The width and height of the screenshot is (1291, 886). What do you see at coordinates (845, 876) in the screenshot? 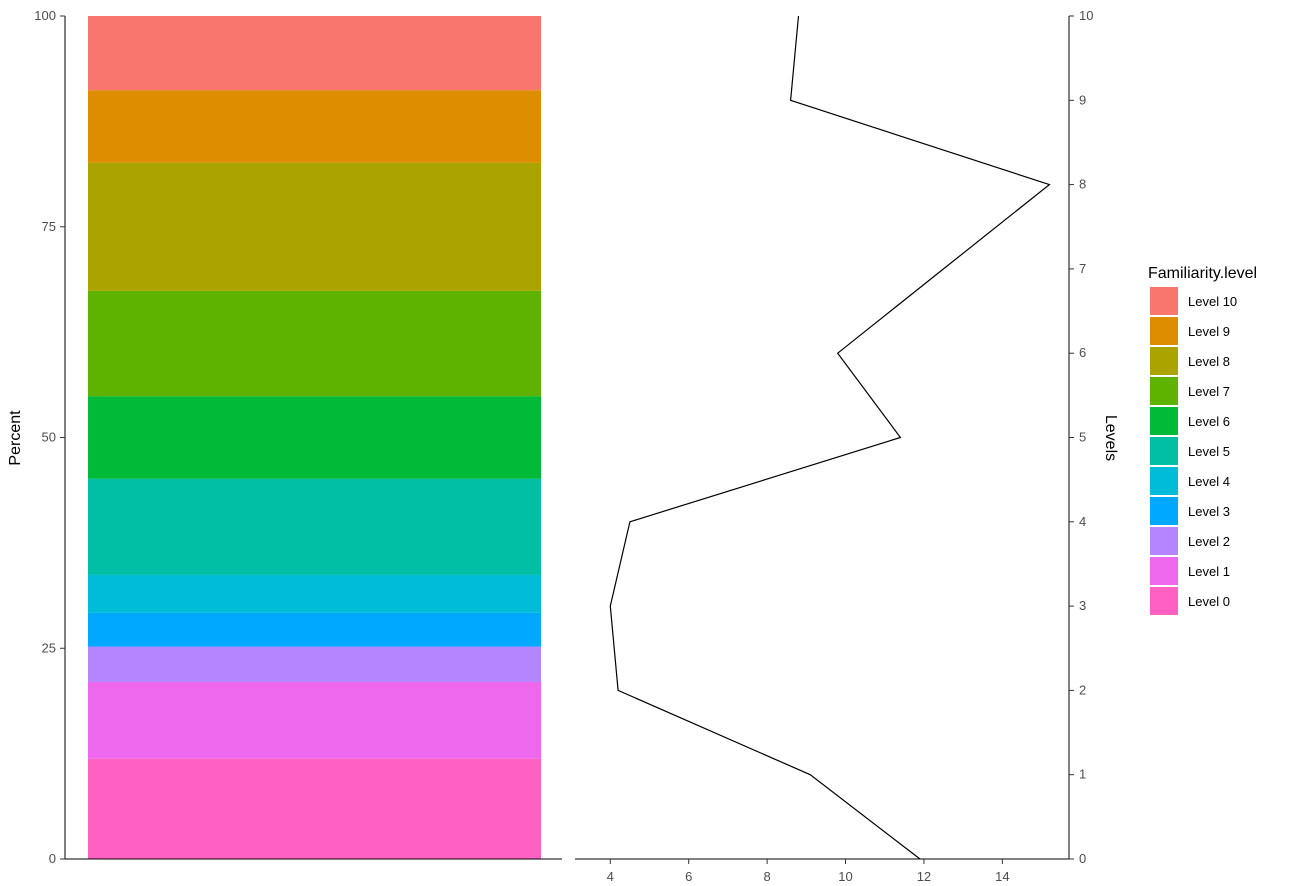
I see `line-x-tick-label: 10` at bounding box center [845, 876].